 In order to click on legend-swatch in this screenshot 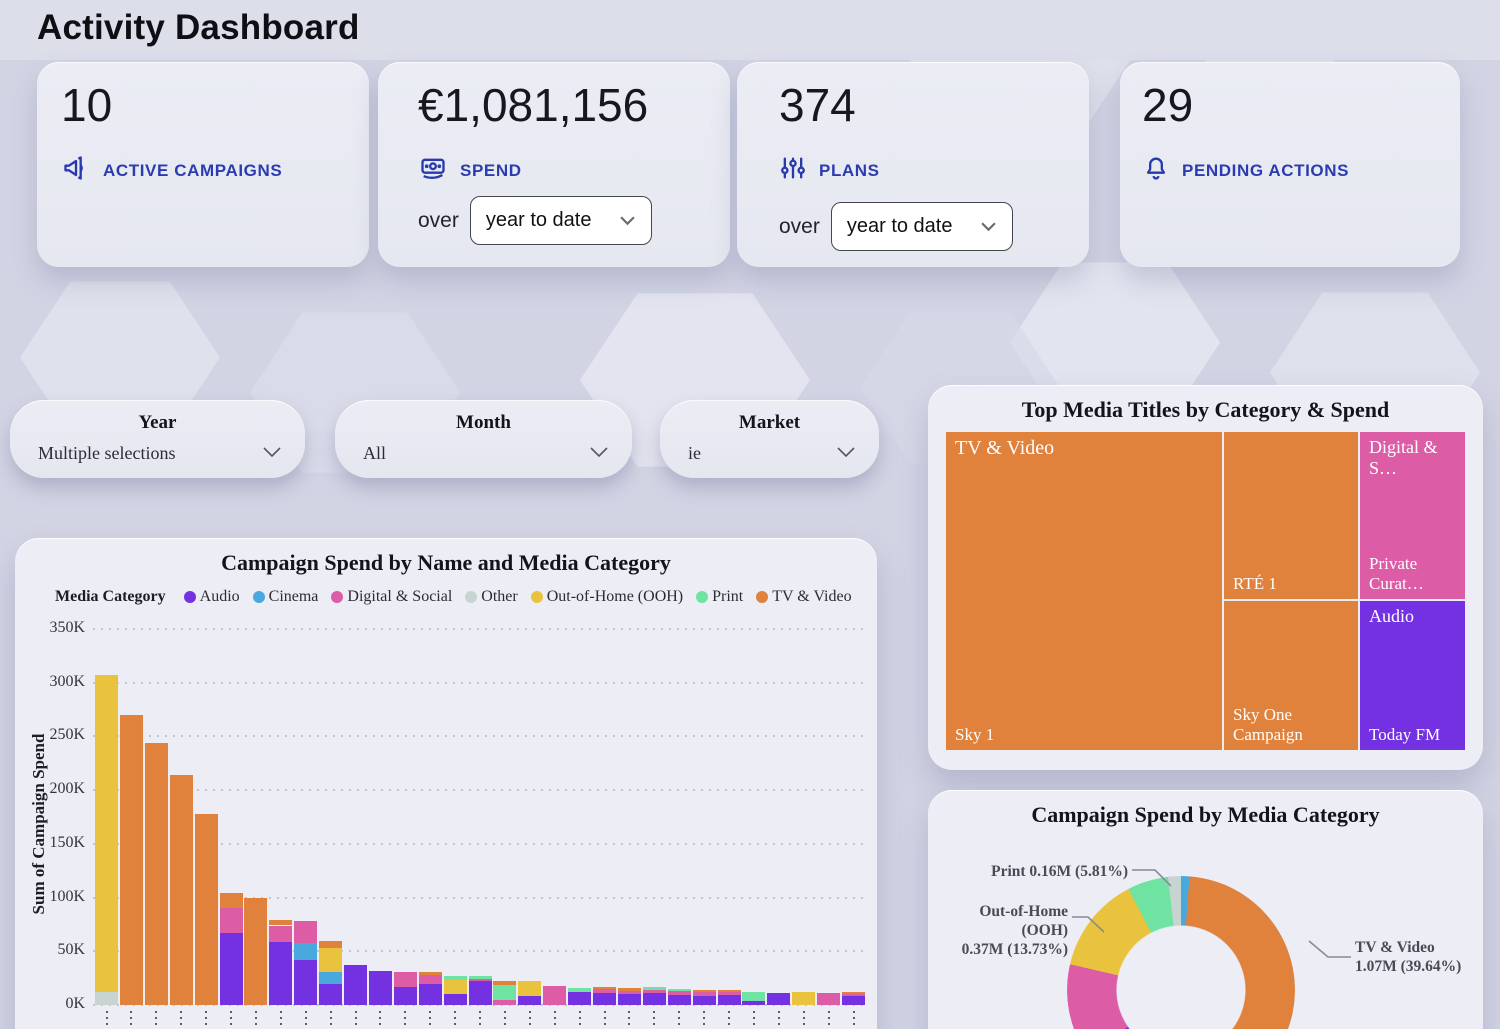, I will do `click(337, 597)`.